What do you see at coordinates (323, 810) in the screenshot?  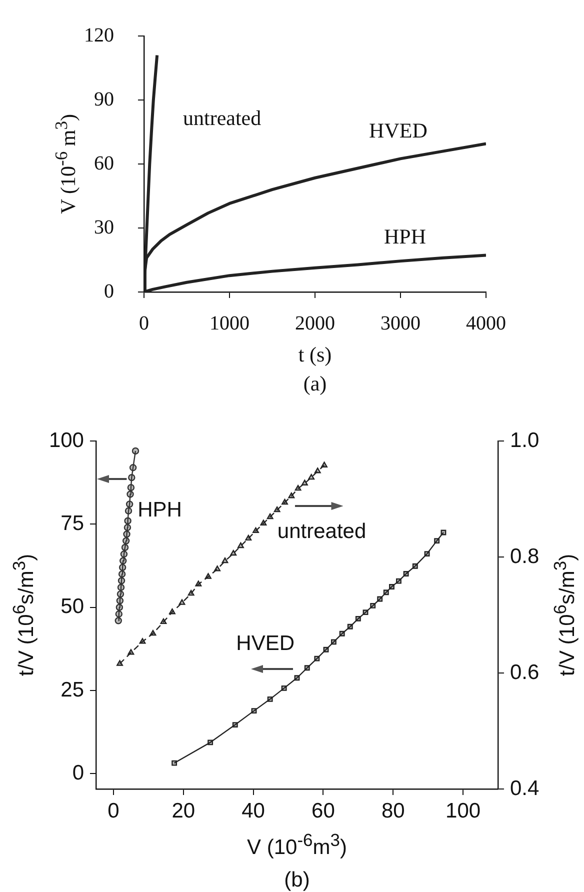 I see `x-tick-label: 60` at bounding box center [323, 810].